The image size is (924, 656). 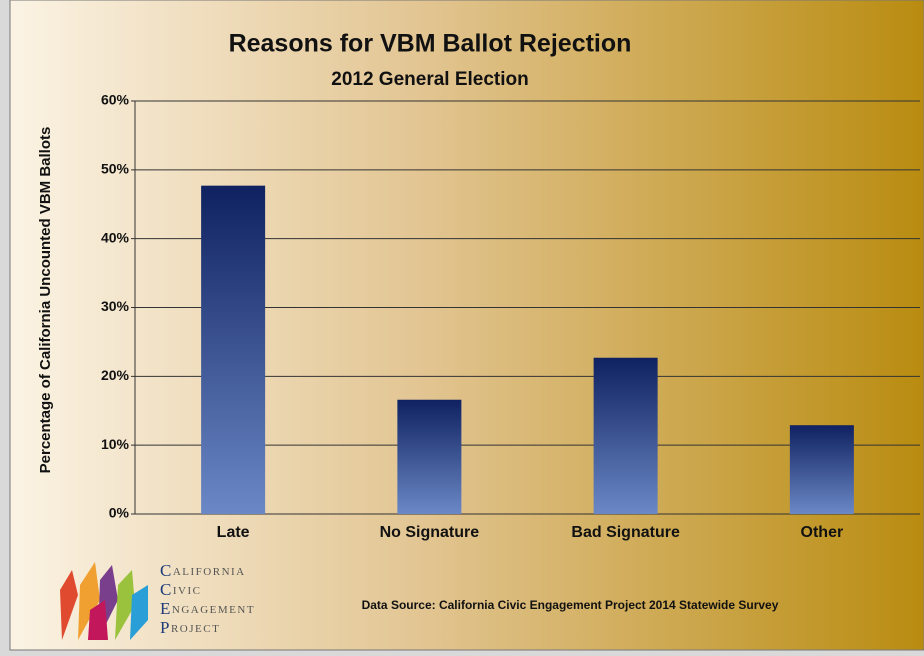 I want to click on y-tick-label: 20%, so click(x=115, y=375).